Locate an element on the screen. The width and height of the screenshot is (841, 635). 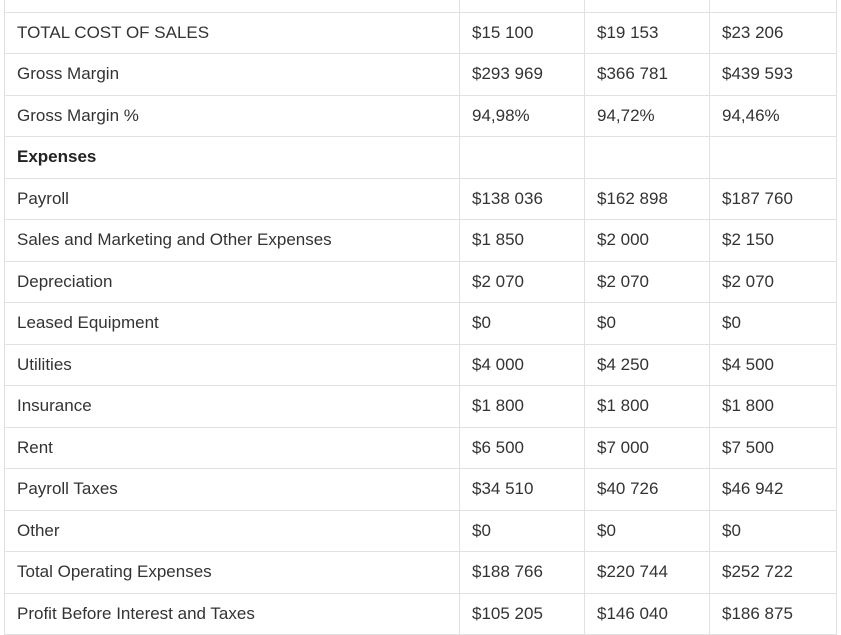
year-1-value: $6 500 is located at coordinates (522, 447).